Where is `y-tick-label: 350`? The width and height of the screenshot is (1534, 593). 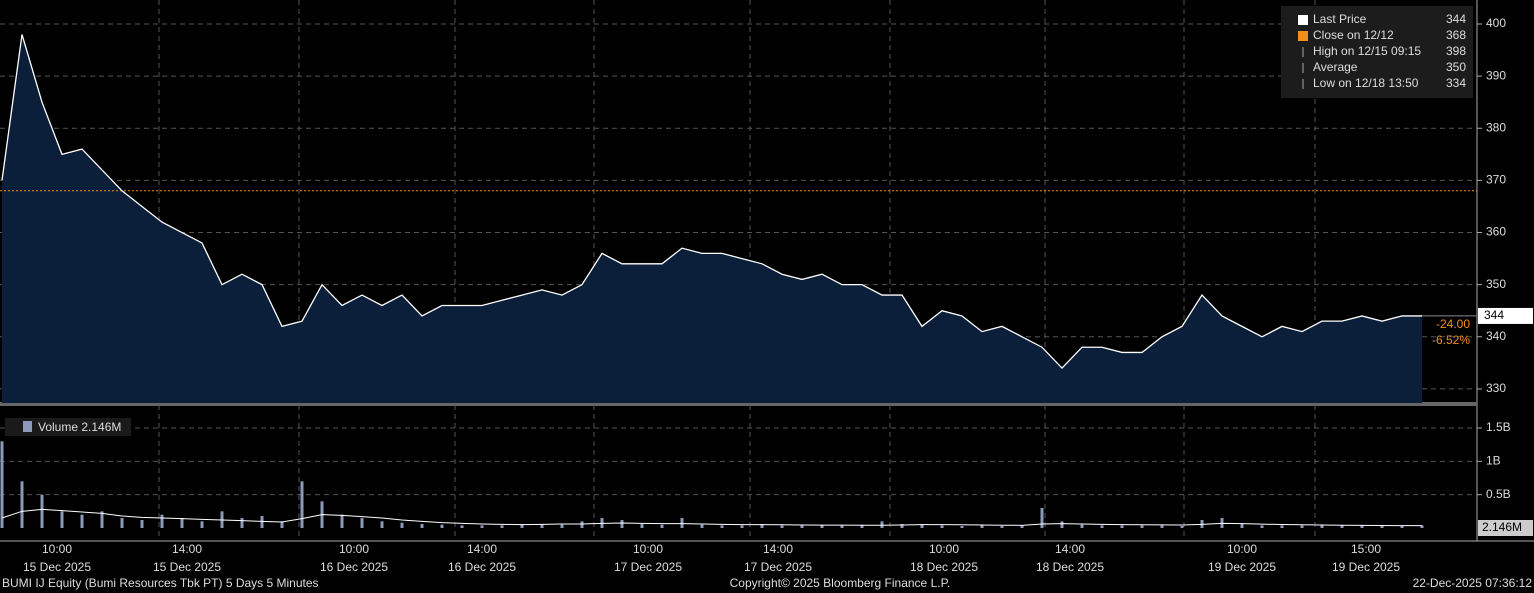 y-tick-label: 350 is located at coordinates (1496, 284).